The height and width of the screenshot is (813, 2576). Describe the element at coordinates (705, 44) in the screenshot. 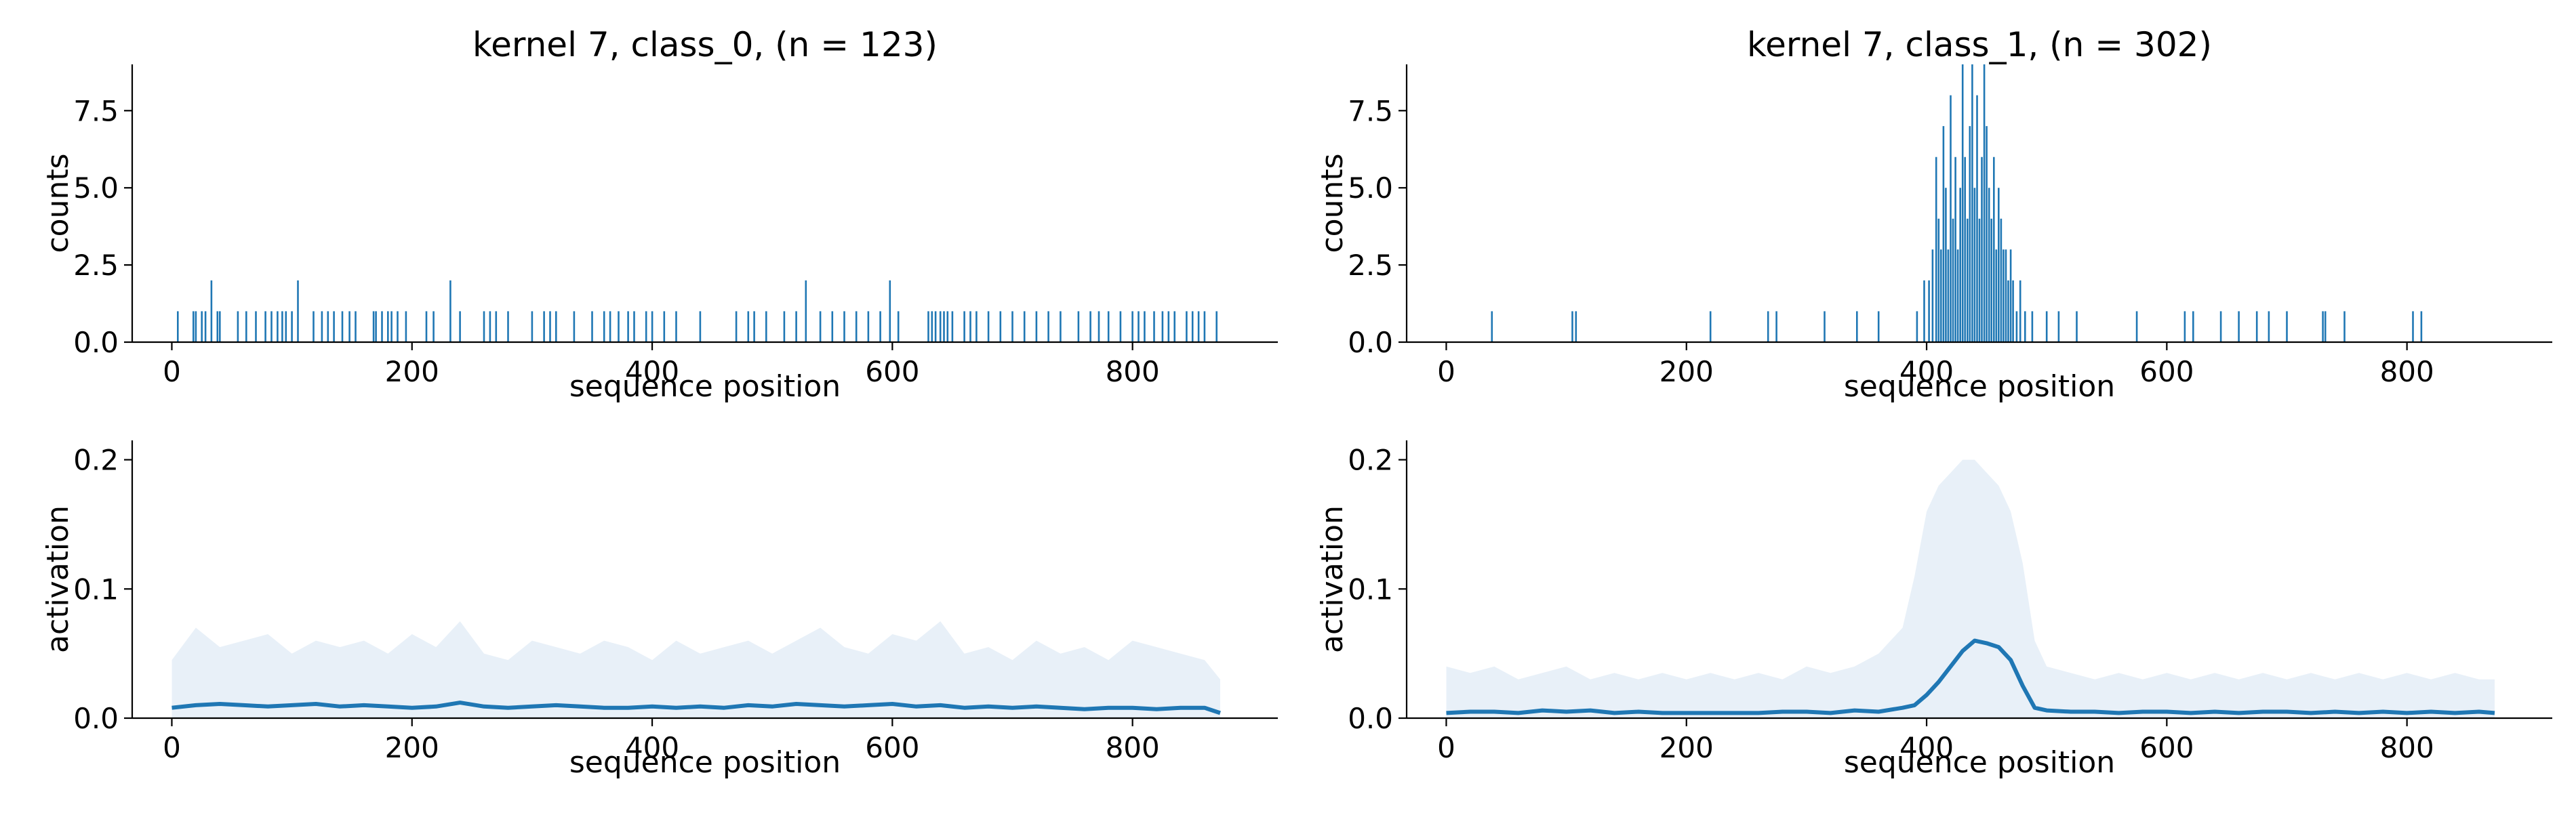

I see `chart-title: kernel 7, class_0, (n = 123)` at that location.